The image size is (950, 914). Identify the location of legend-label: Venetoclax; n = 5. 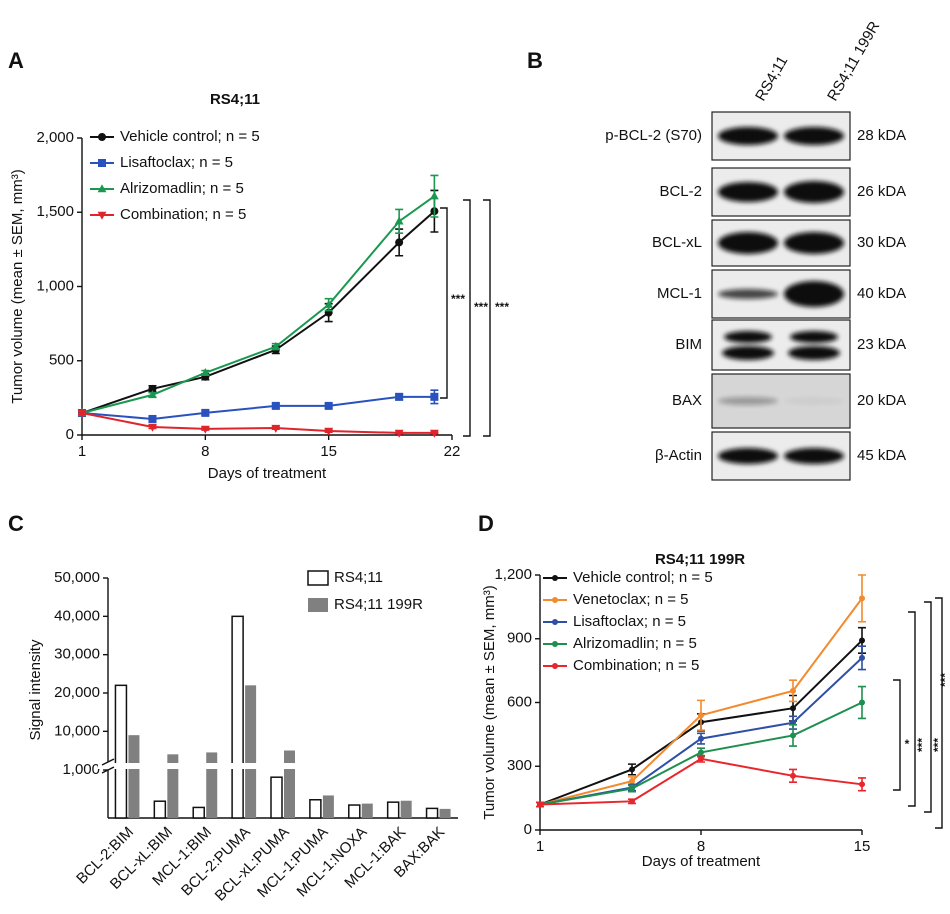
(631, 599).